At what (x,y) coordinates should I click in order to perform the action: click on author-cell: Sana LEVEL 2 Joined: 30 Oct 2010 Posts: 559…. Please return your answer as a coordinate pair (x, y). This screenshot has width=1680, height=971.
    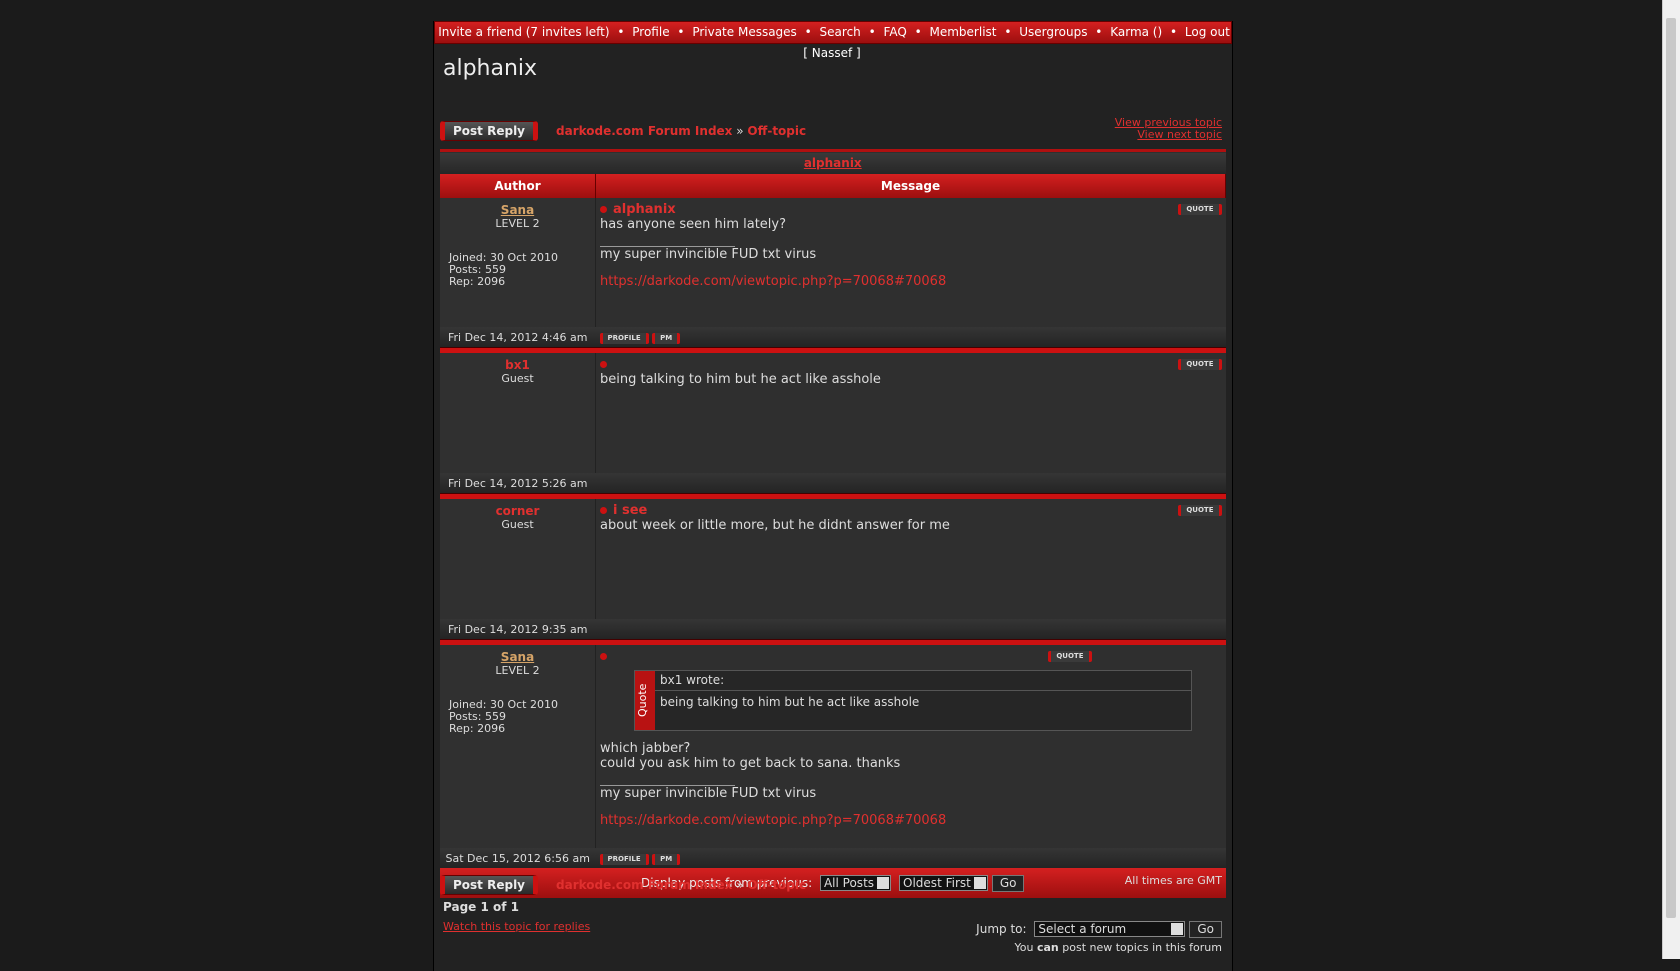
    Looking at the image, I should click on (518, 262).